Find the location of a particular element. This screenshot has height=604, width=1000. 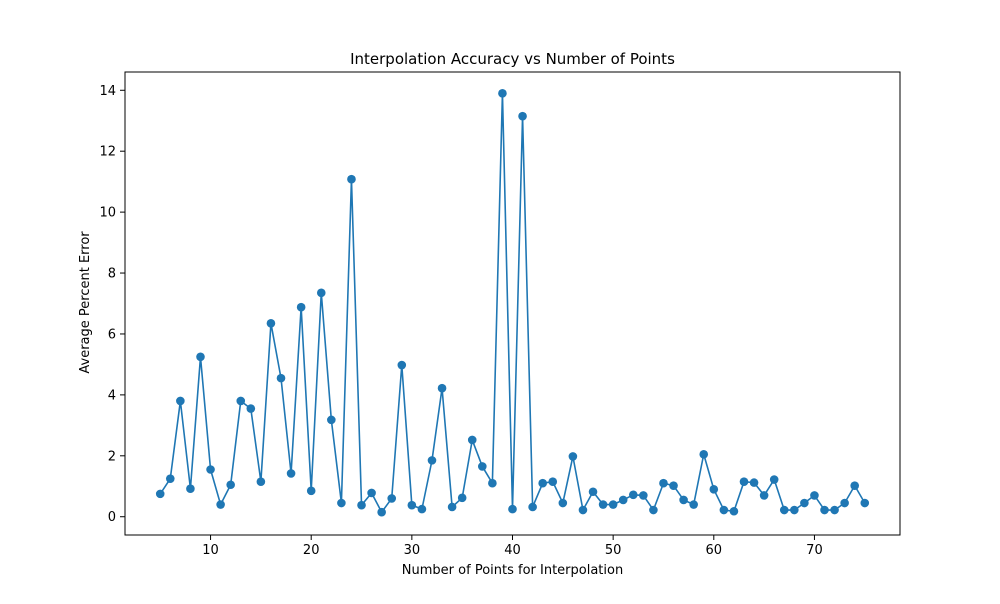

x-tick-label: 30 is located at coordinates (412, 550).